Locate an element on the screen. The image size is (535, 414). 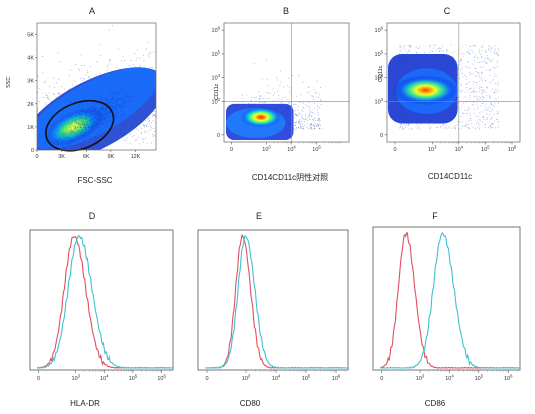
plot-frame-f is located at coordinates (446, 298).